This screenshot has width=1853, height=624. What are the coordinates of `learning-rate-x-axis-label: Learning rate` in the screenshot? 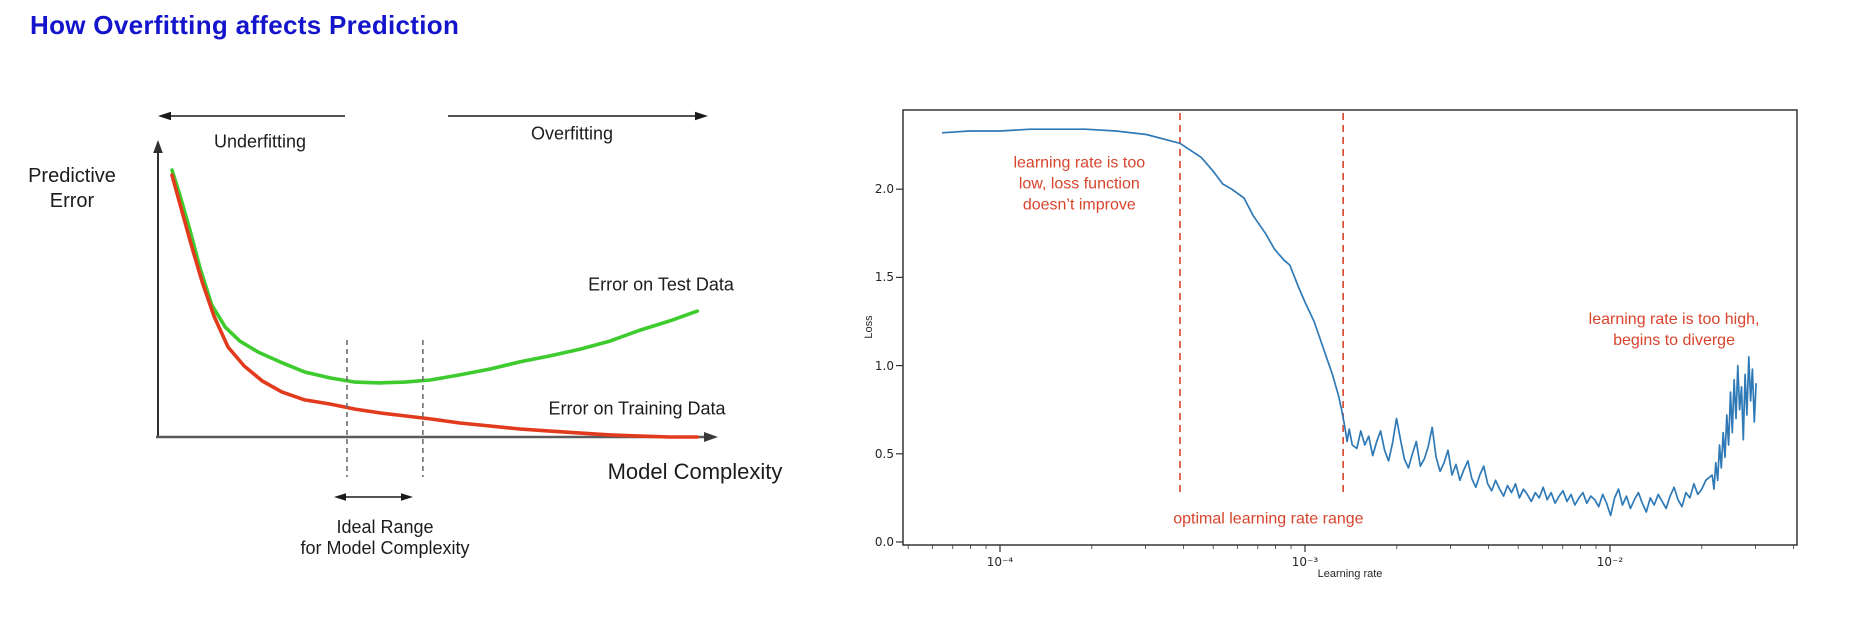 It's located at (1350, 574).